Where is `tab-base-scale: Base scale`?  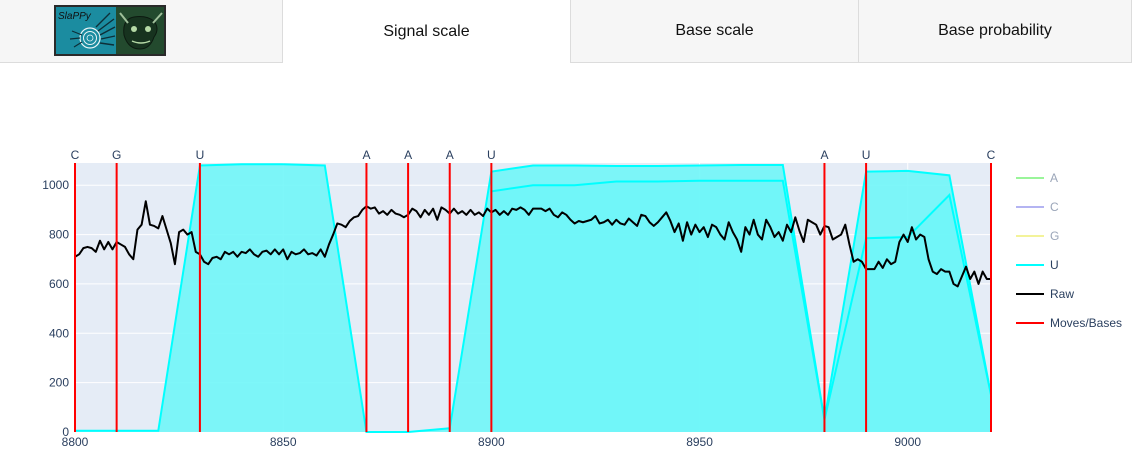
tab-base-scale: Base scale is located at coordinates (715, 31).